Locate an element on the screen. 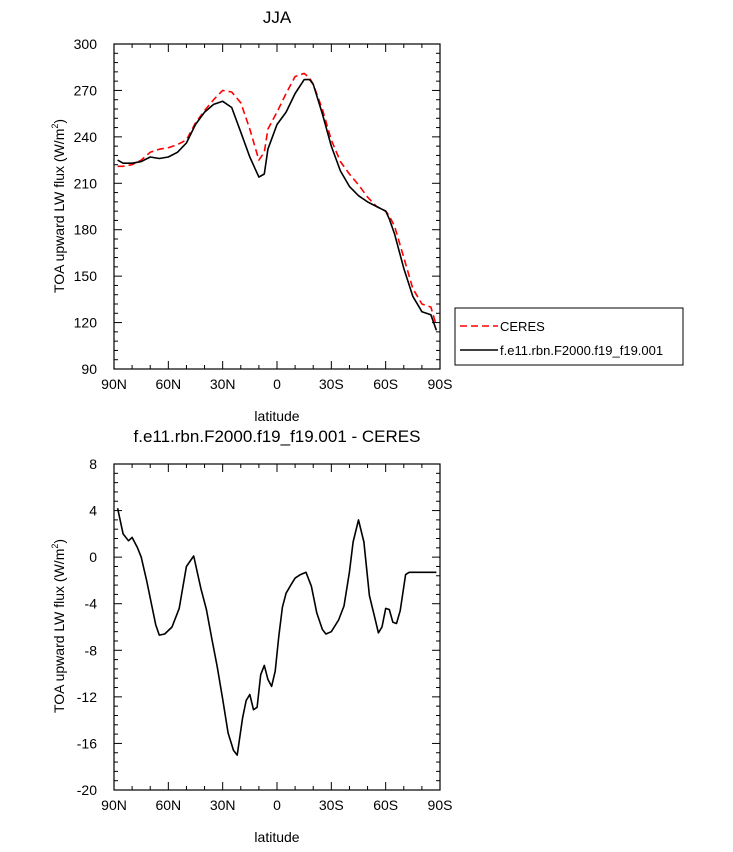  legend: CERES f.e11.rbn.F2000.f19_f19.001 is located at coordinates (569, 336).